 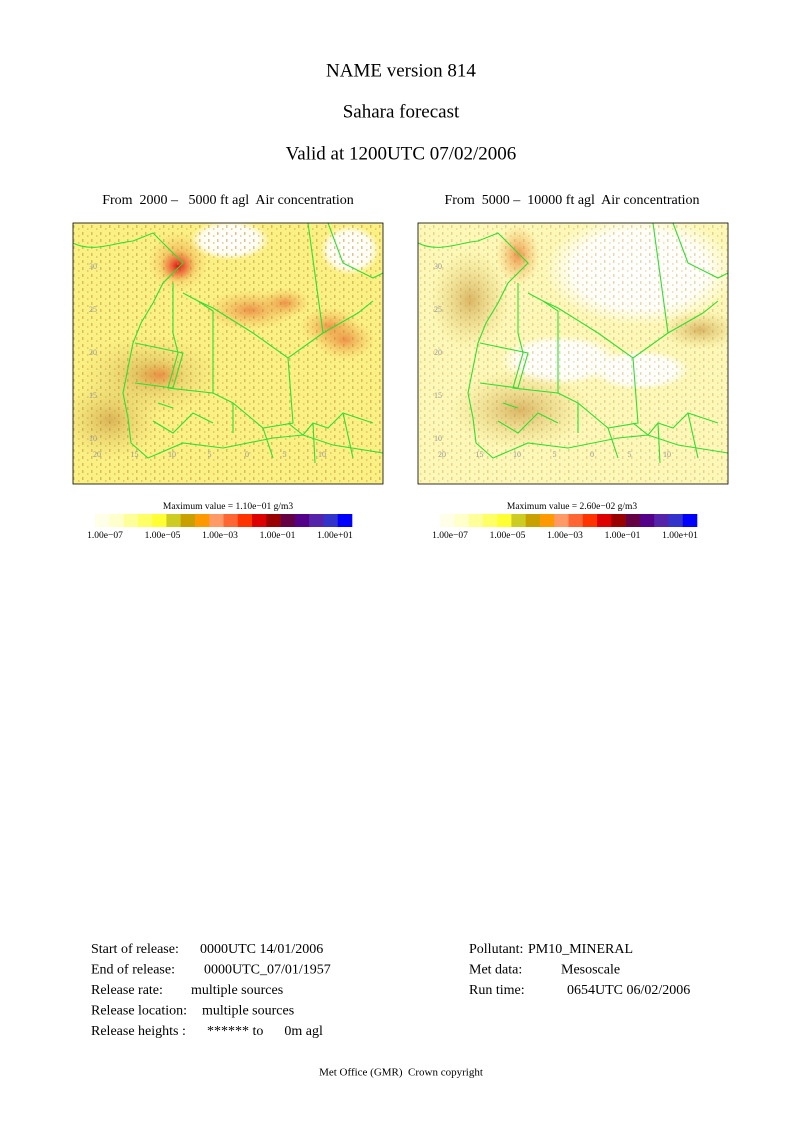 What do you see at coordinates (590, 970) in the screenshot?
I see `met-value: Mesoscale` at bounding box center [590, 970].